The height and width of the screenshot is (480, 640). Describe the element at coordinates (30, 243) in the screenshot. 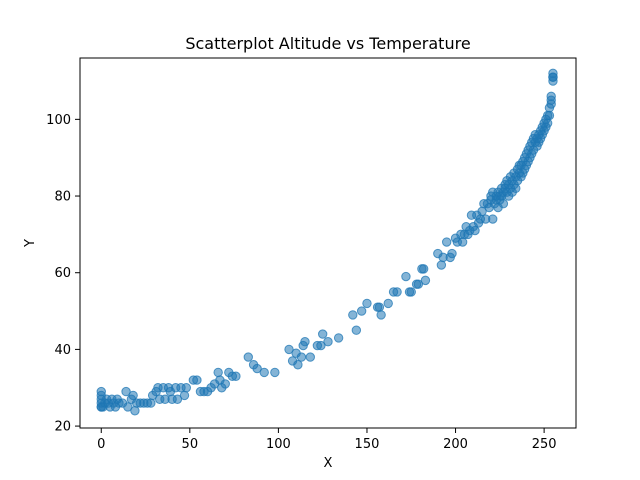

I see `y-axis-label: Y` at that location.